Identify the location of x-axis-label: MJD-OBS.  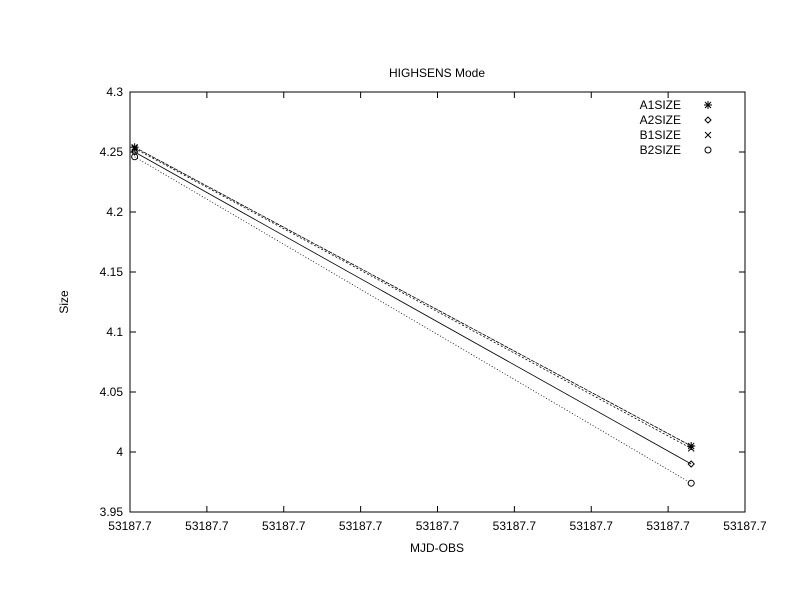
(437, 548).